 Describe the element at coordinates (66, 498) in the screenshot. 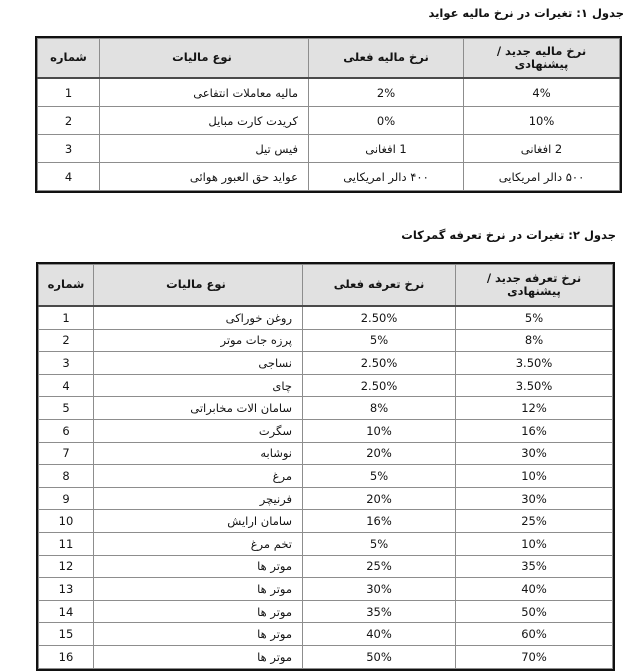

I see `table-2-row-number: 9` at that location.